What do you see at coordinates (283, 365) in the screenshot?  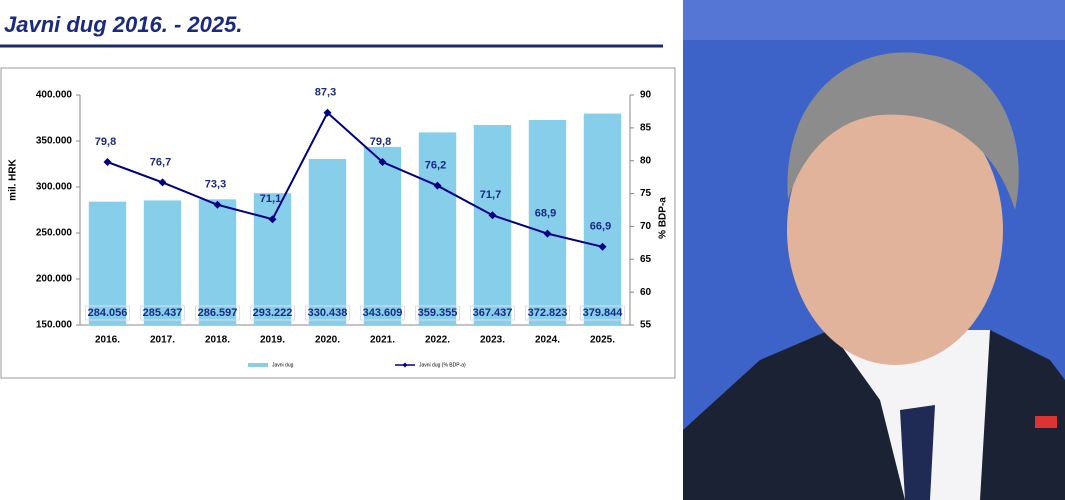 I see `legend-label: Javni dug` at bounding box center [283, 365].